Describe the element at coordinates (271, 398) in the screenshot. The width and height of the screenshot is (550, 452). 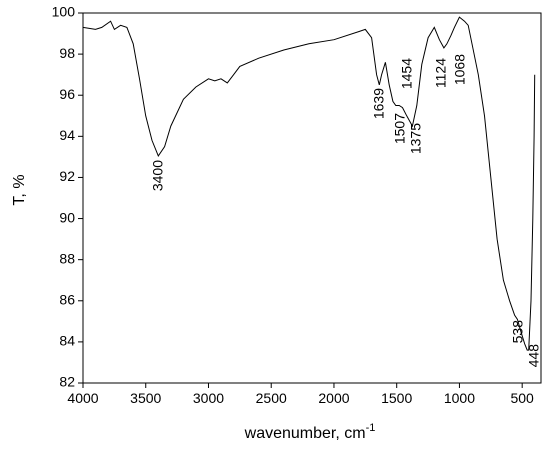
I see `x-tick-label: 2500` at that location.